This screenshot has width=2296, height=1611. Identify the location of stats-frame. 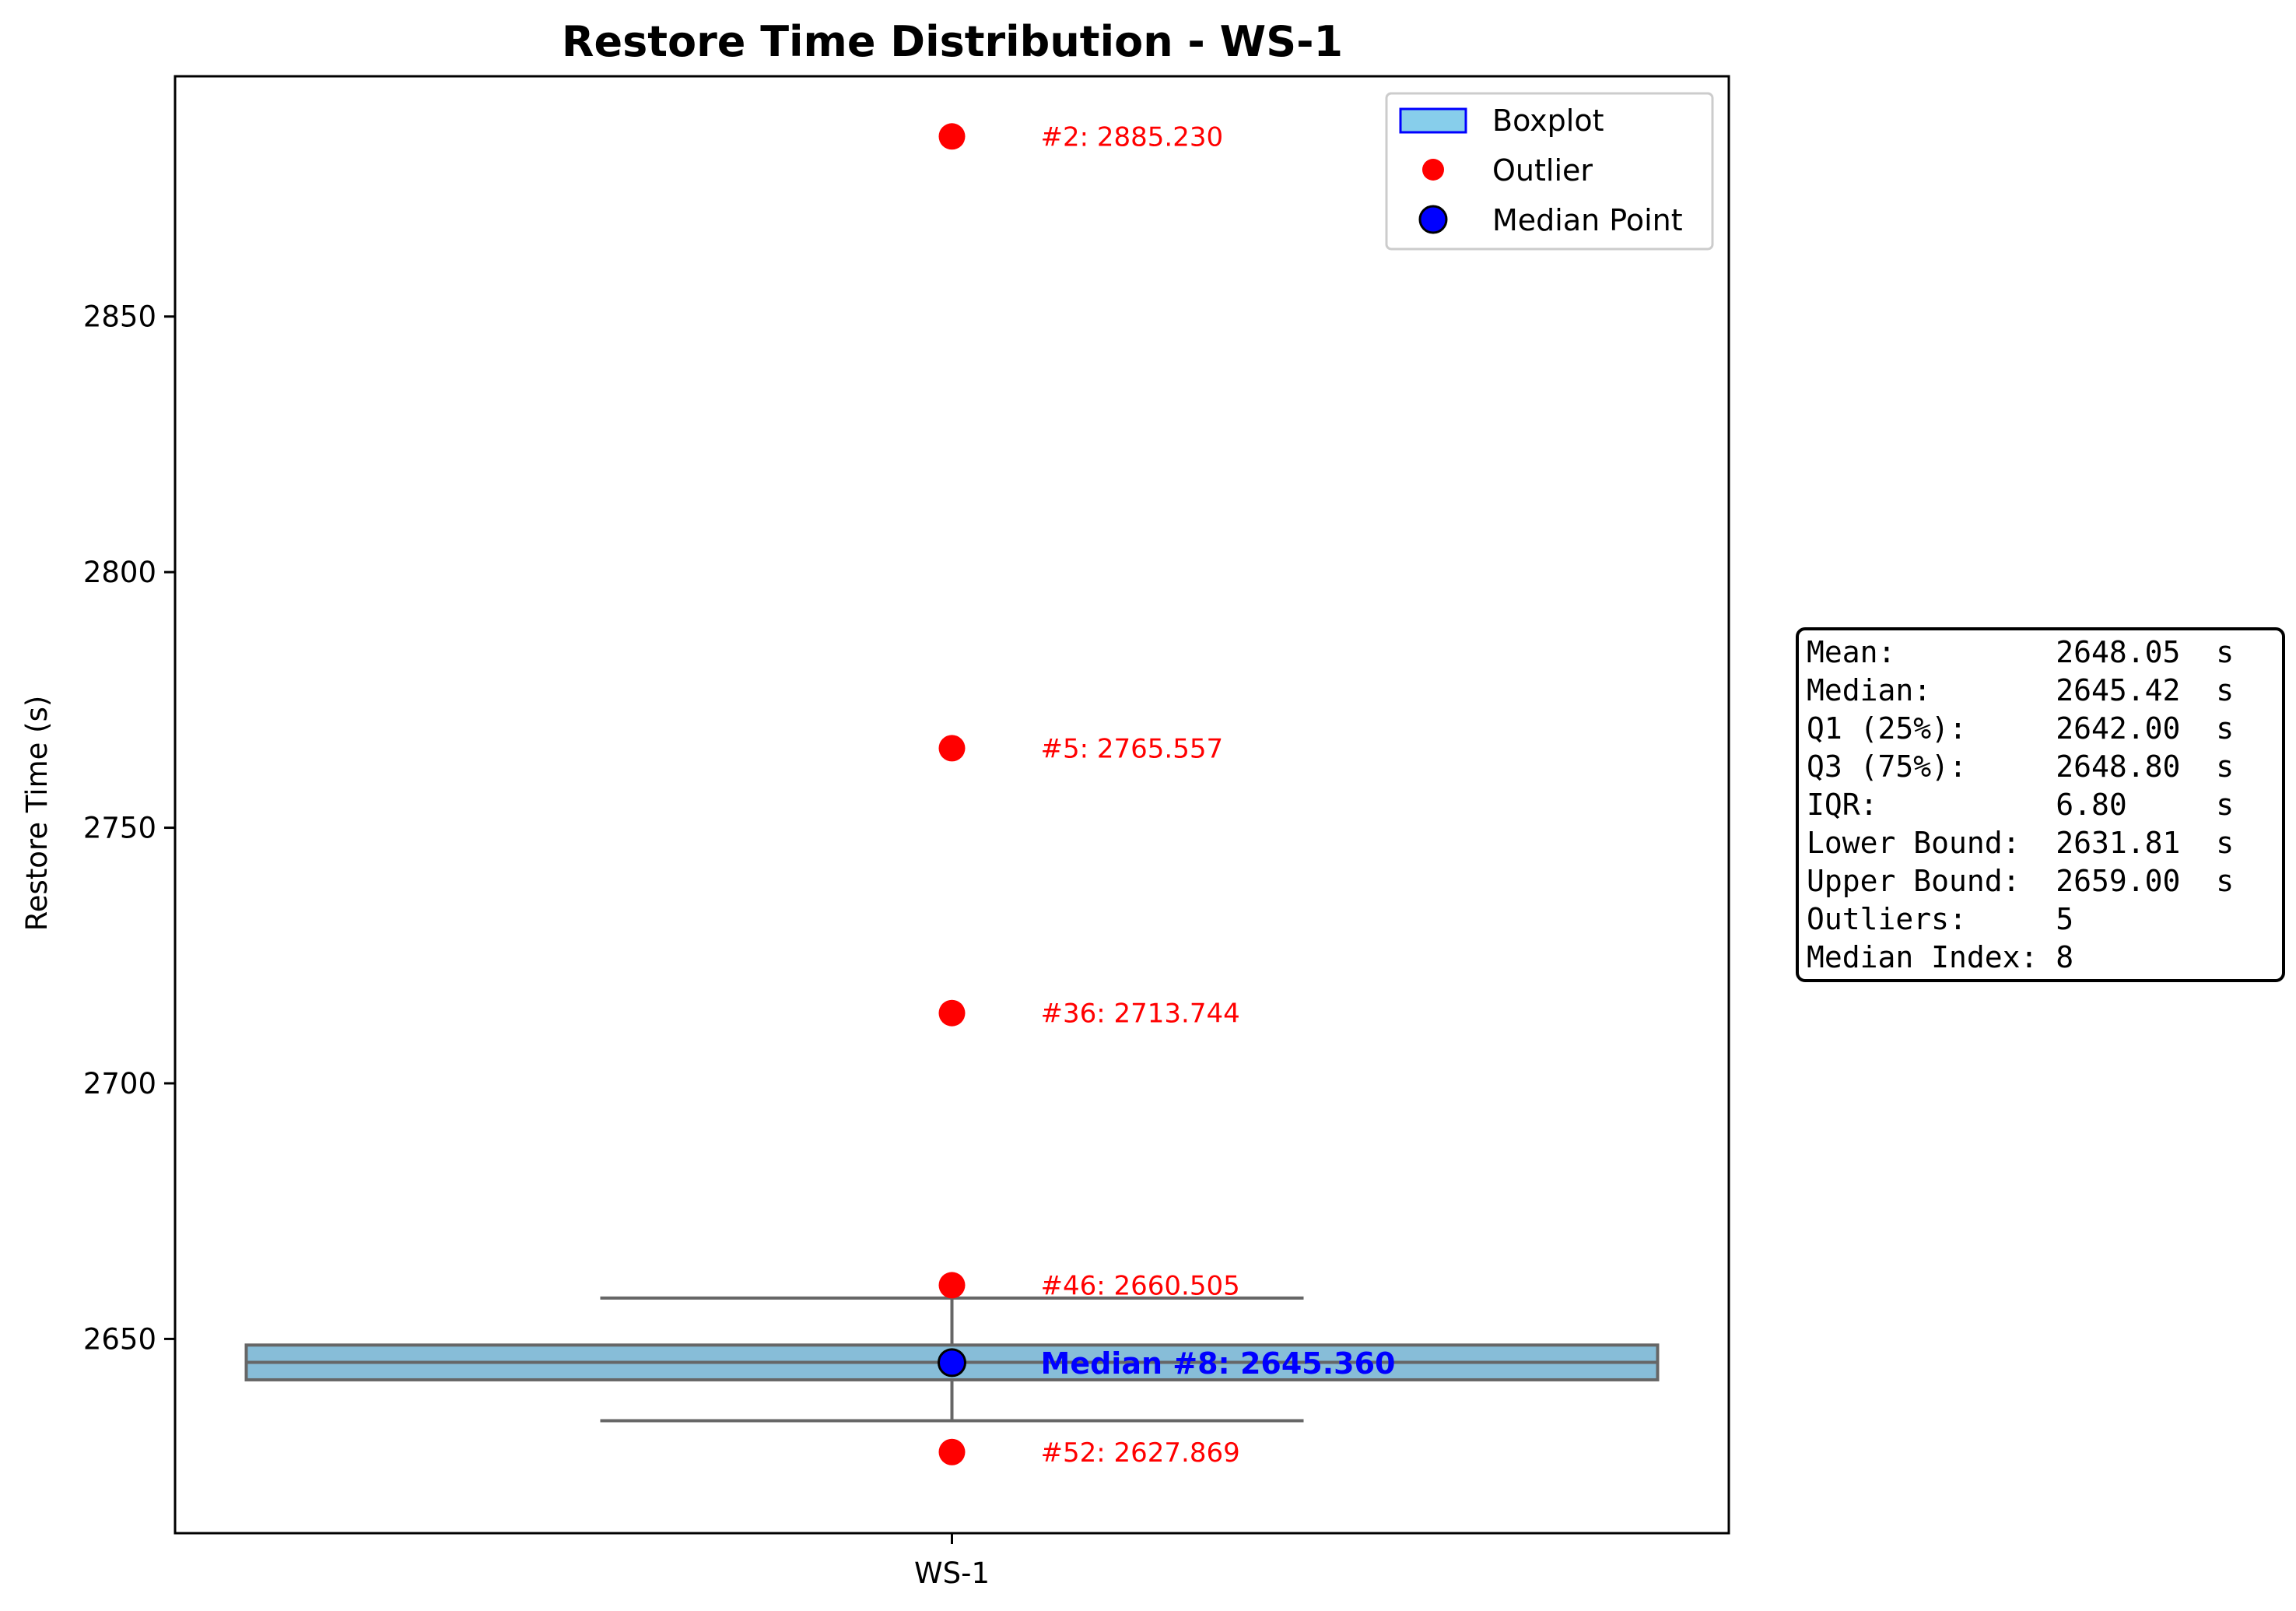
(2040, 804).